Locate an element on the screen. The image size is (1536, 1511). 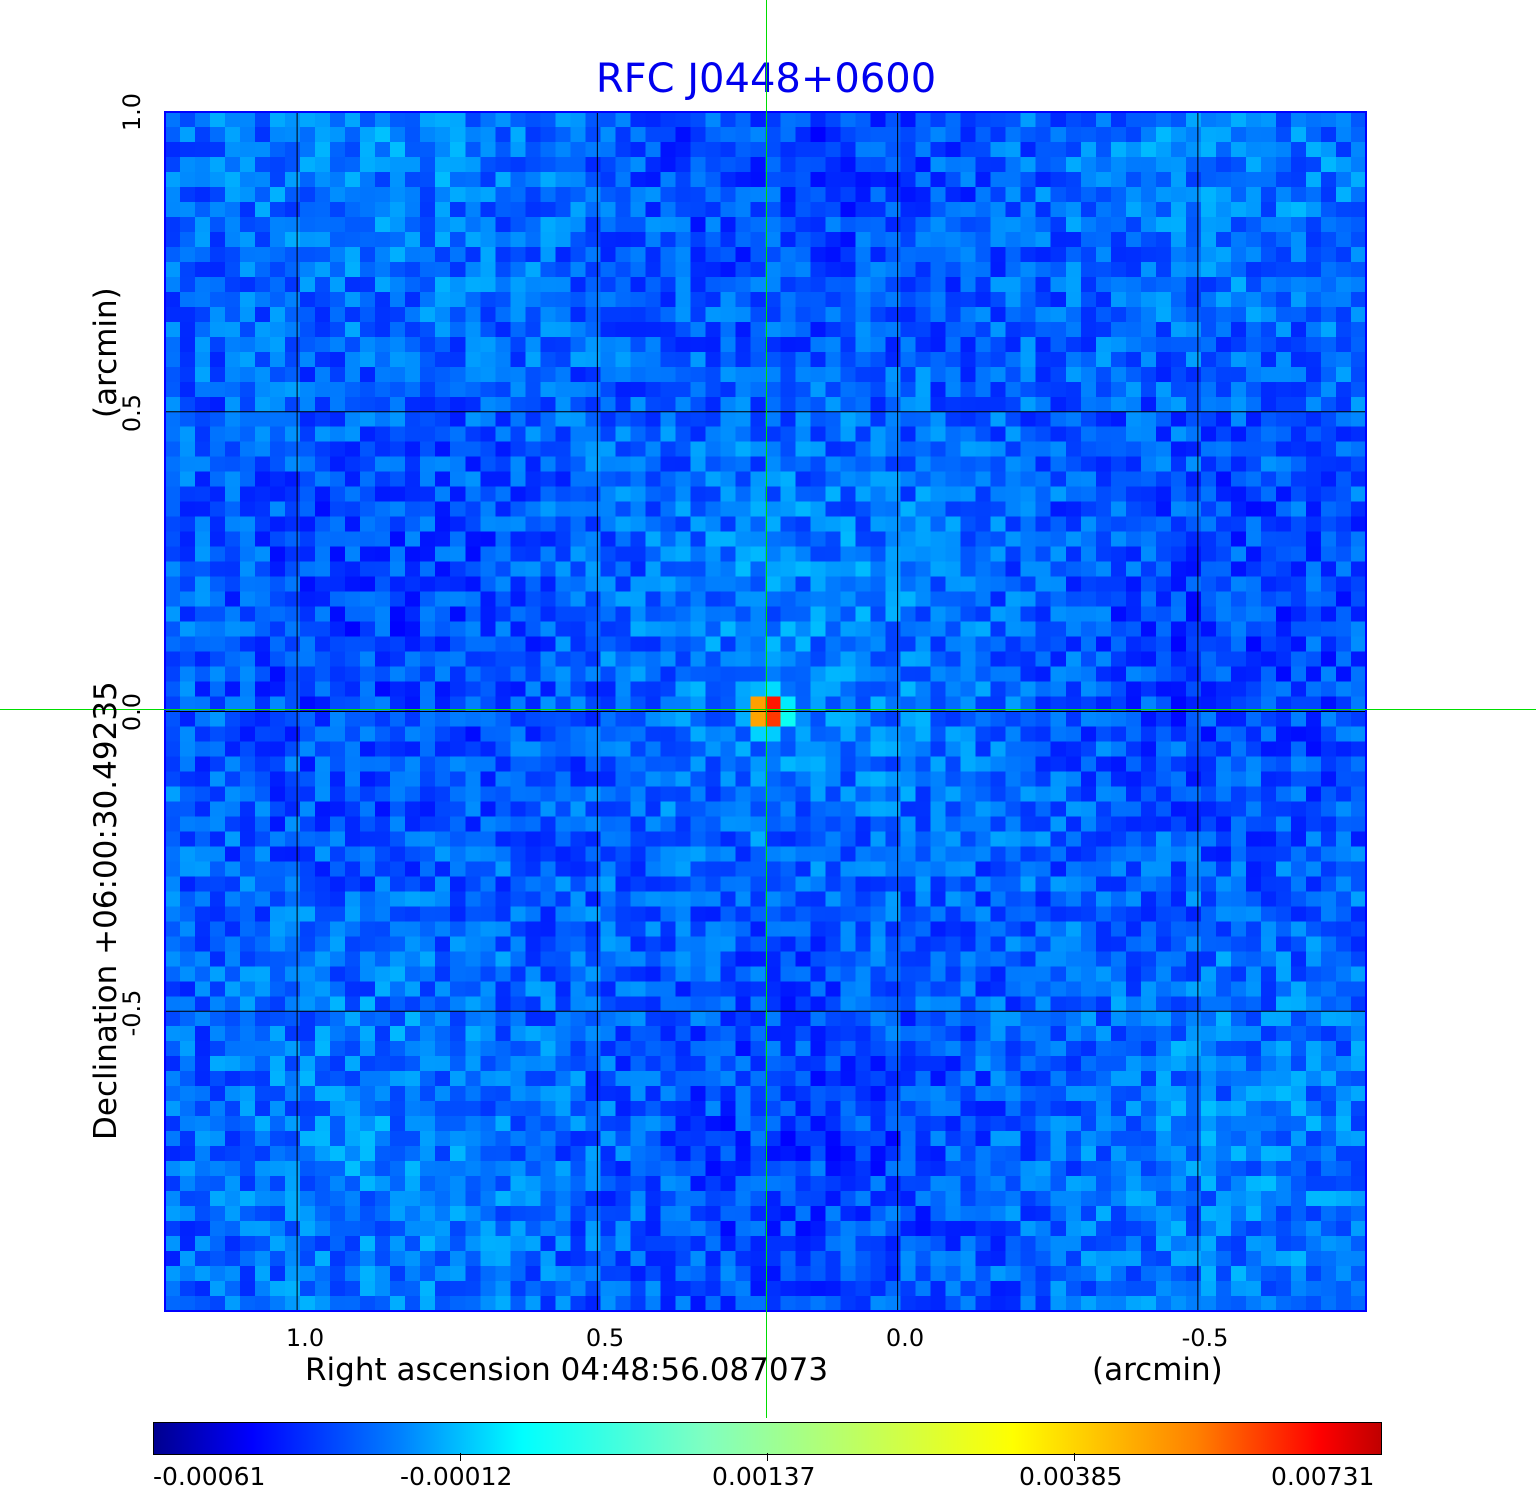
chart-title: RFC J0448+0600 is located at coordinates (766, 79).